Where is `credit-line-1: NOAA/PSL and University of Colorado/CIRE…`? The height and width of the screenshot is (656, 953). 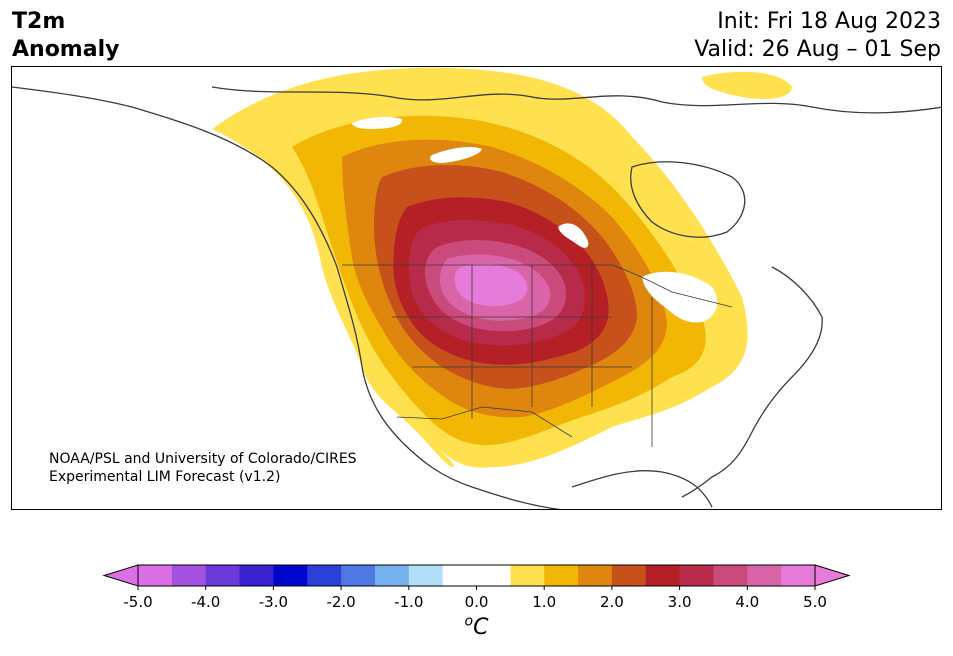
credit-line-1: NOAA/PSL and University of Colorado/CIRE… is located at coordinates (203, 459).